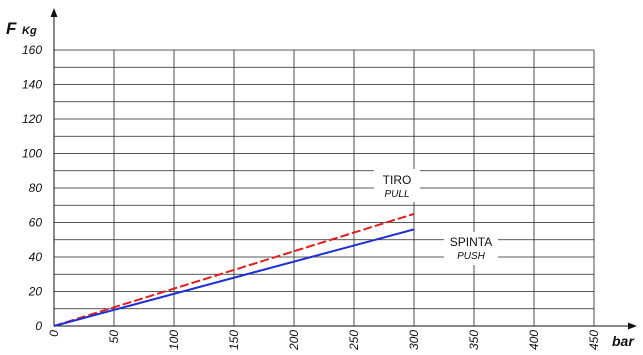 This screenshot has width=643, height=355. Describe the element at coordinates (294, 340) in the screenshot. I see `x-tick-label: 200` at that location.